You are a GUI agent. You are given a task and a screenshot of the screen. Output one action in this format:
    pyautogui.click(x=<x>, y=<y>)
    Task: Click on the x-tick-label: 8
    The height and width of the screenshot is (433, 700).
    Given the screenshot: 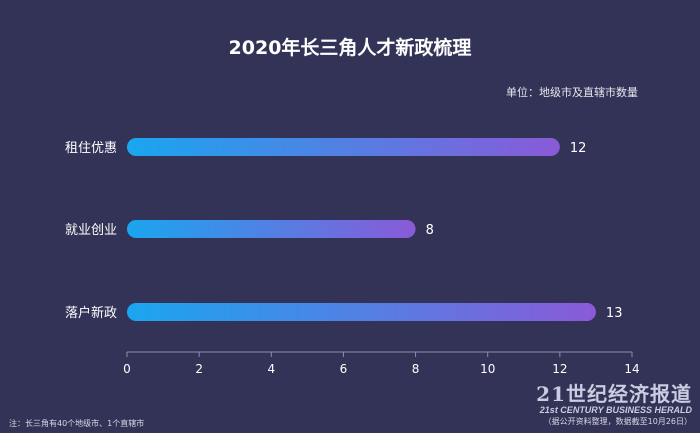 What is the action you would take?
    pyautogui.click(x=416, y=369)
    